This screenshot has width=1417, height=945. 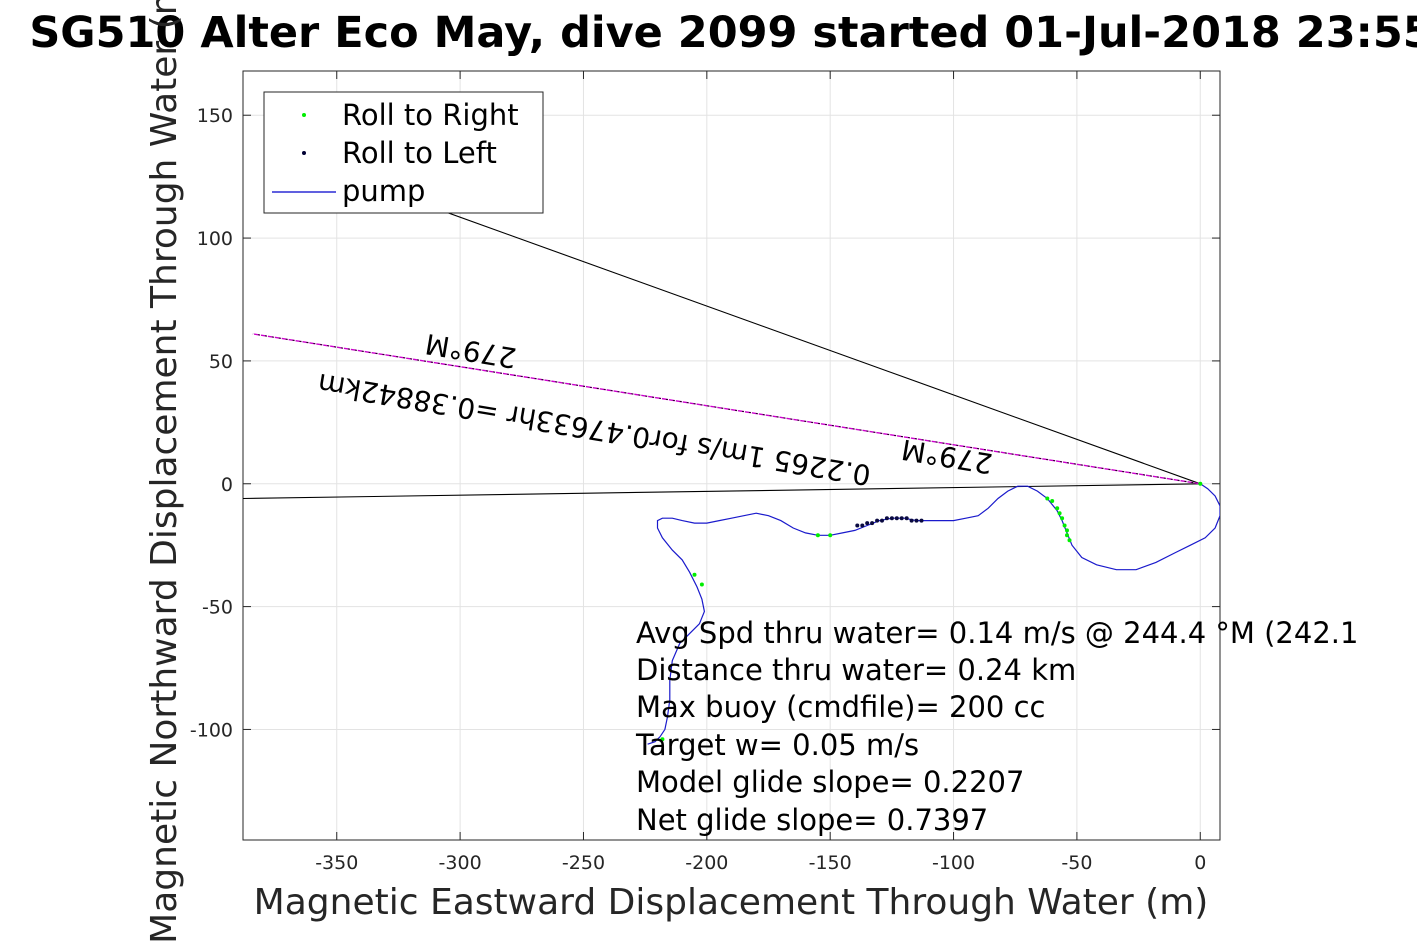 I want to click on legend-label-roll-left: Roll to Left, so click(x=419, y=153).